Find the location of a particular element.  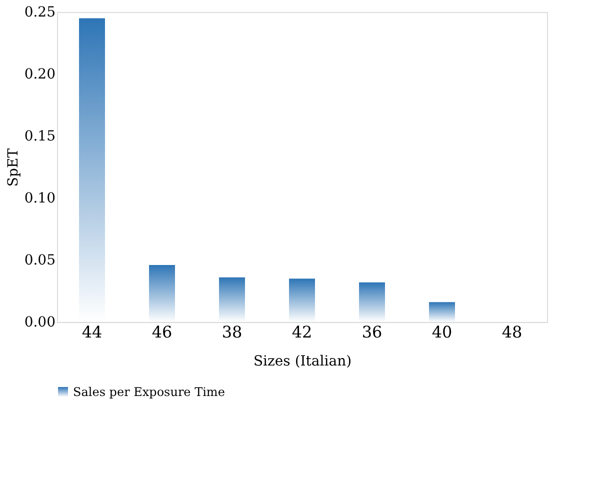

y-tick-label: 0.15 is located at coordinates (40, 136).